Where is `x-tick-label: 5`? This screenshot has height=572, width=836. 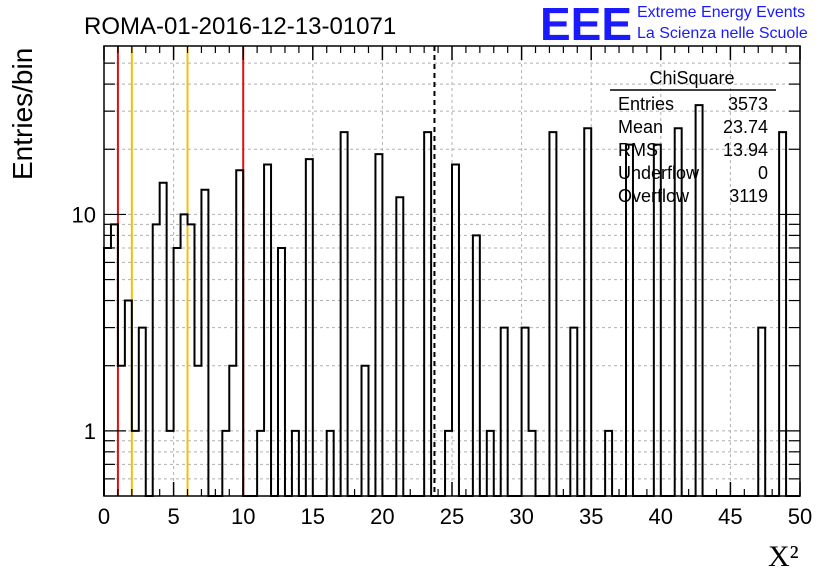
x-tick-label: 5 is located at coordinates (173, 516).